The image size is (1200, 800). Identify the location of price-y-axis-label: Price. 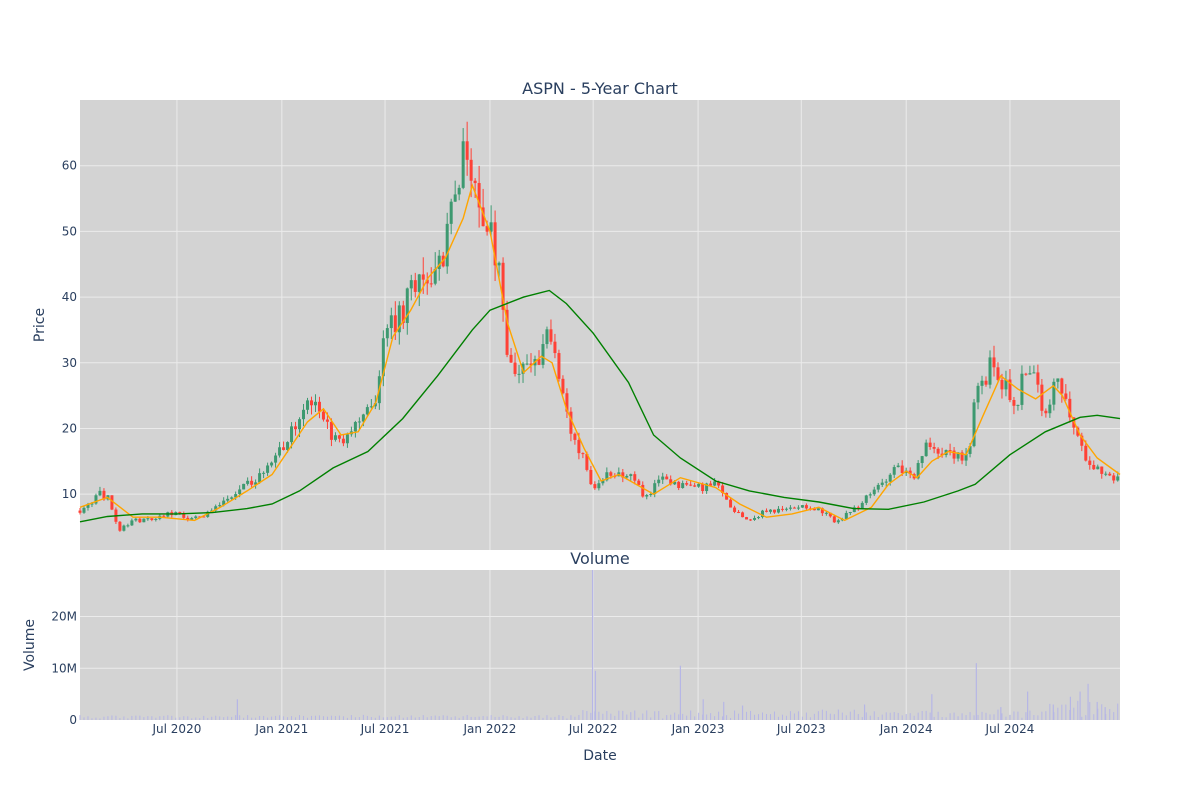
(40, 325).